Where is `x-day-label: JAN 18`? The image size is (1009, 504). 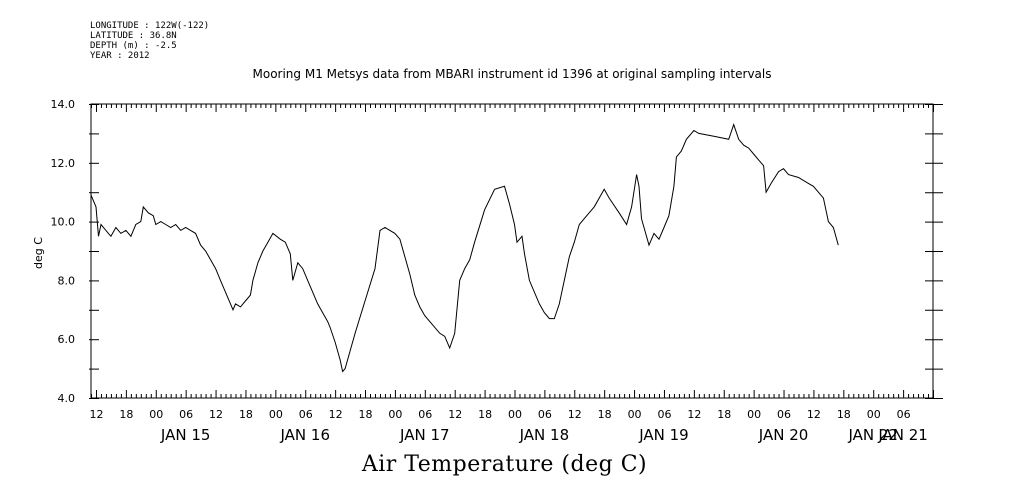
x-day-label: JAN 18 is located at coordinates (544, 435).